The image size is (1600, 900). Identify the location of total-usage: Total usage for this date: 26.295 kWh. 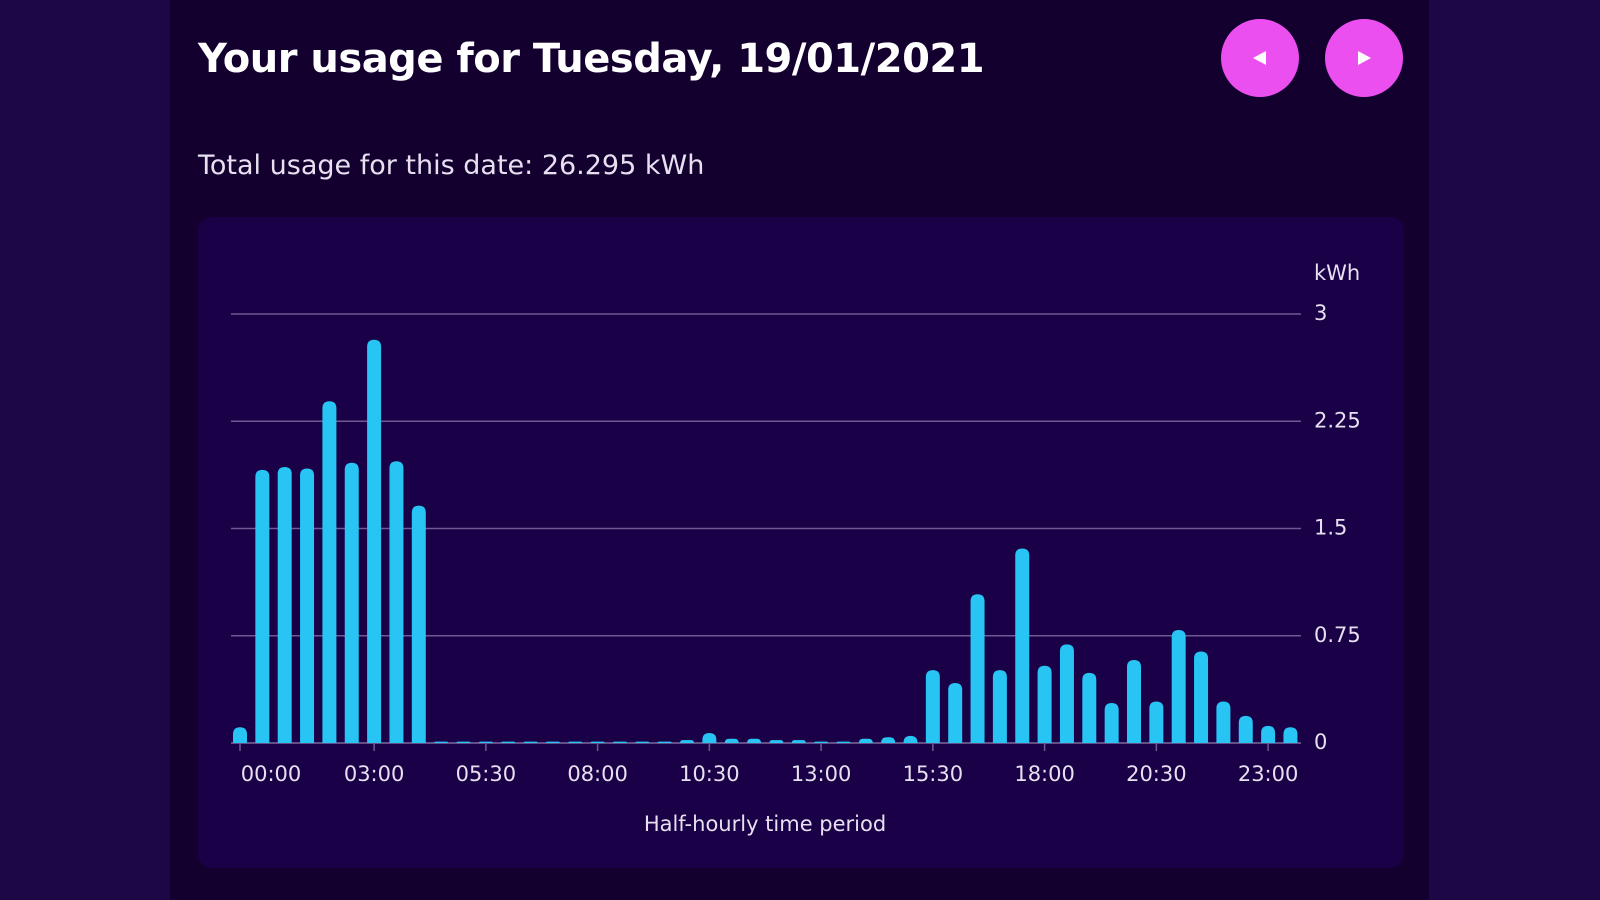
(451, 165).